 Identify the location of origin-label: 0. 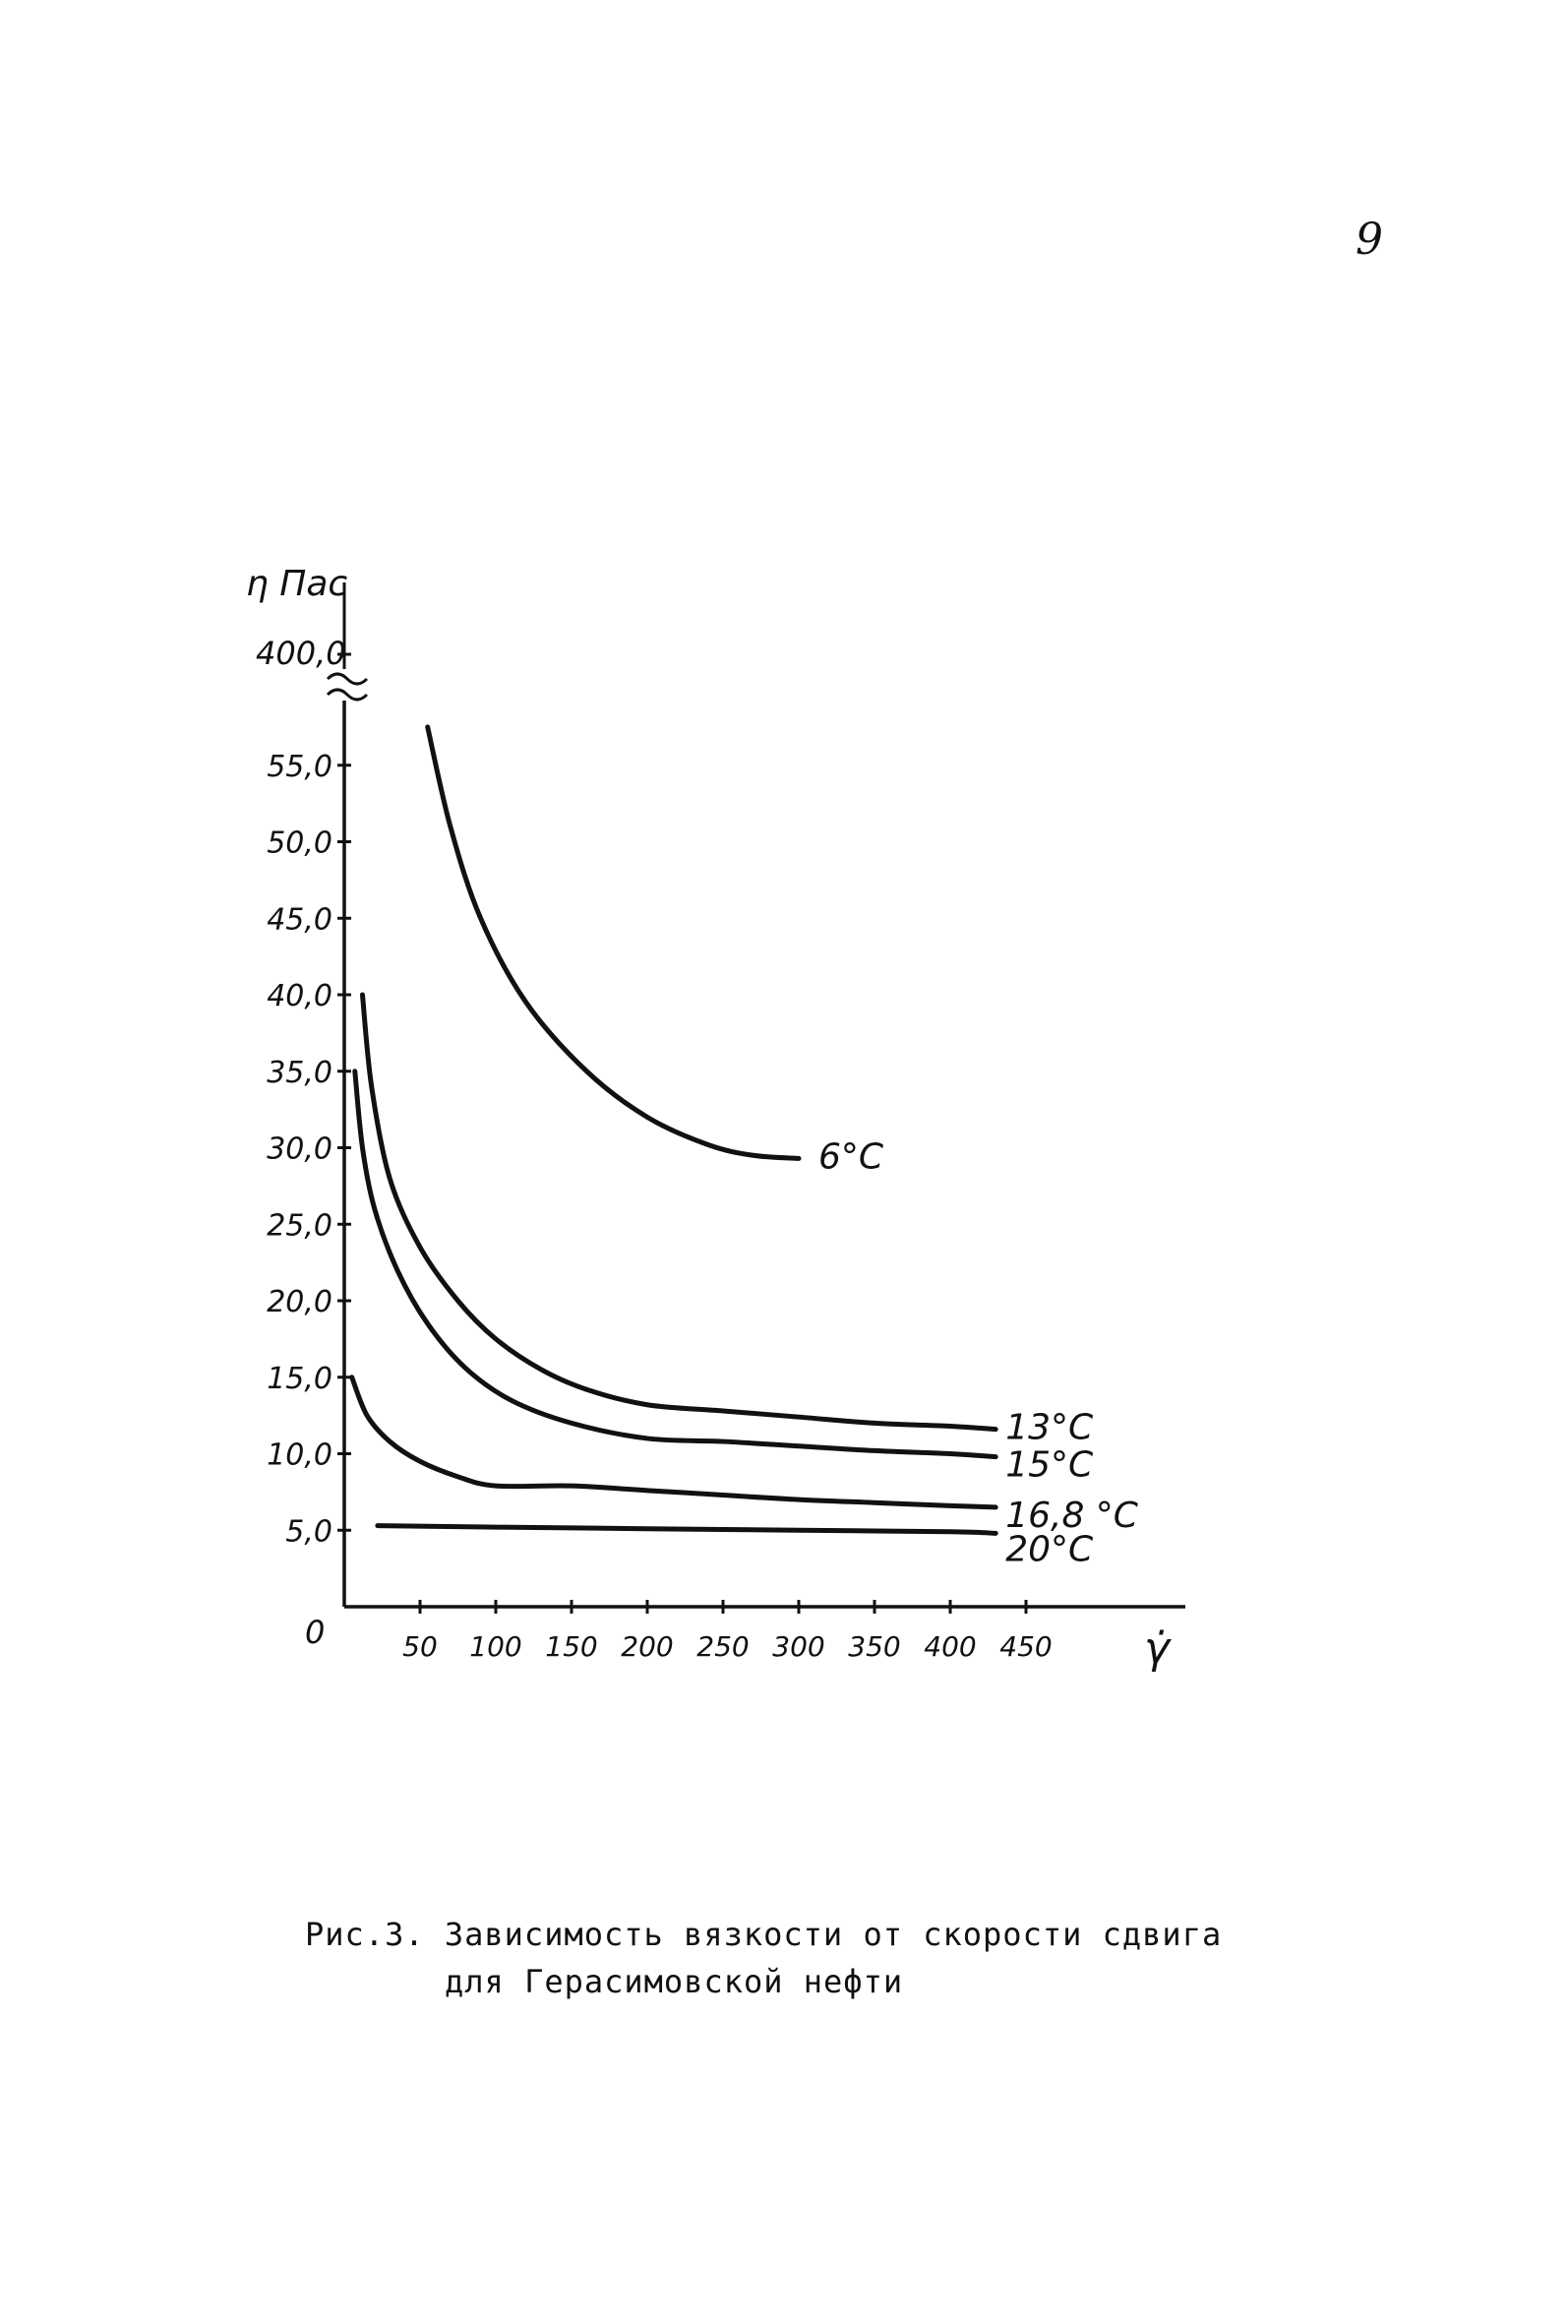
(315, 1632).